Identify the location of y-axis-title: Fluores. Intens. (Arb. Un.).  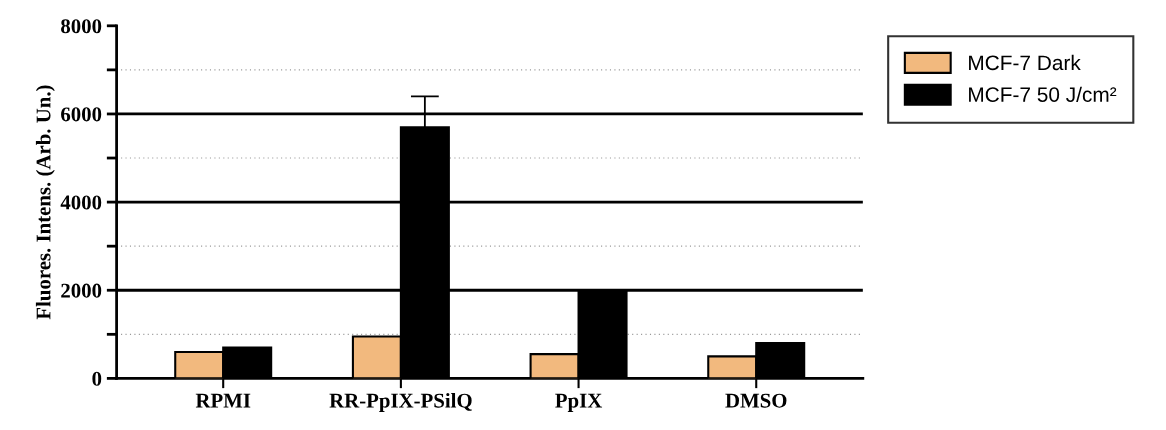
(45, 202).